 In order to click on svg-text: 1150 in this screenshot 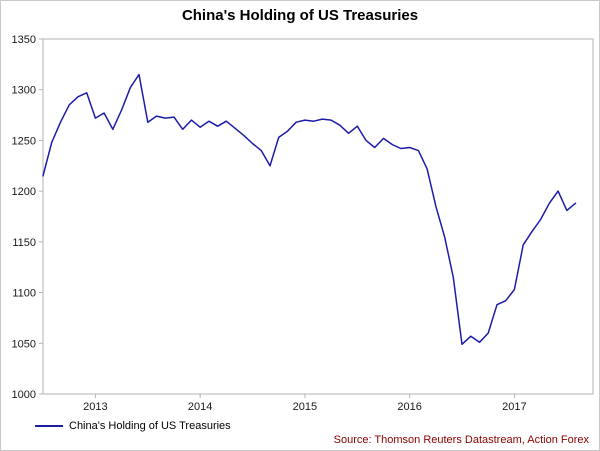, I will do `click(24, 243)`.